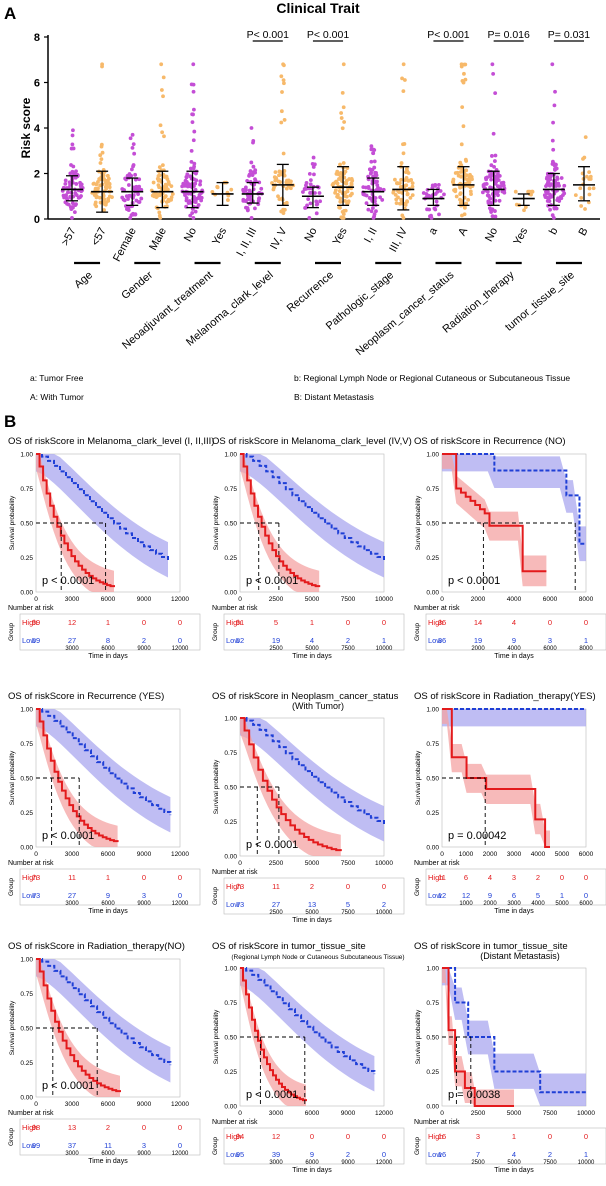  What do you see at coordinates (230, 524) in the screenshot?
I see `y-tick-label: 0.50` at bounding box center [230, 524].